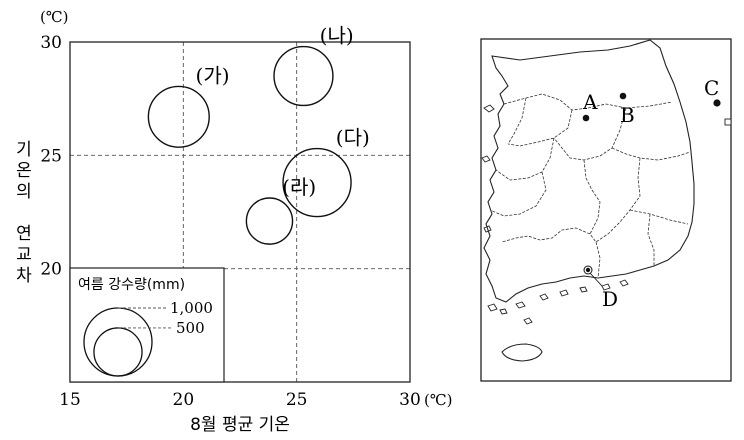  What do you see at coordinates (70, 400) in the screenshot?
I see `x-tick-label: 15` at bounding box center [70, 400].